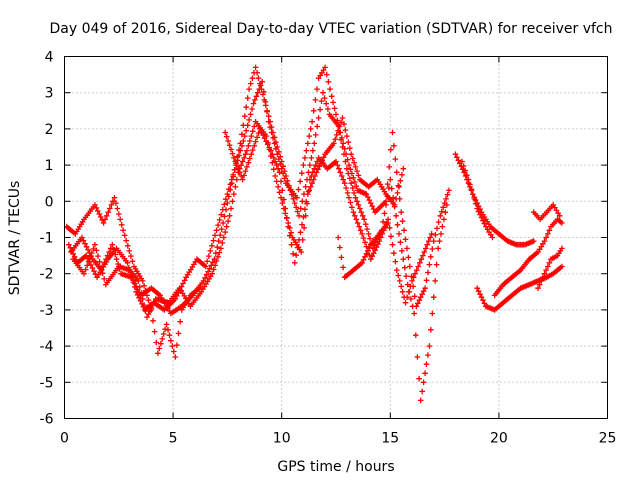 The width and height of the screenshot is (640, 480). What do you see at coordinates (47, 383) in the screenshot?
I see `y-tick-label: -5` at bounding box center [47, 383].